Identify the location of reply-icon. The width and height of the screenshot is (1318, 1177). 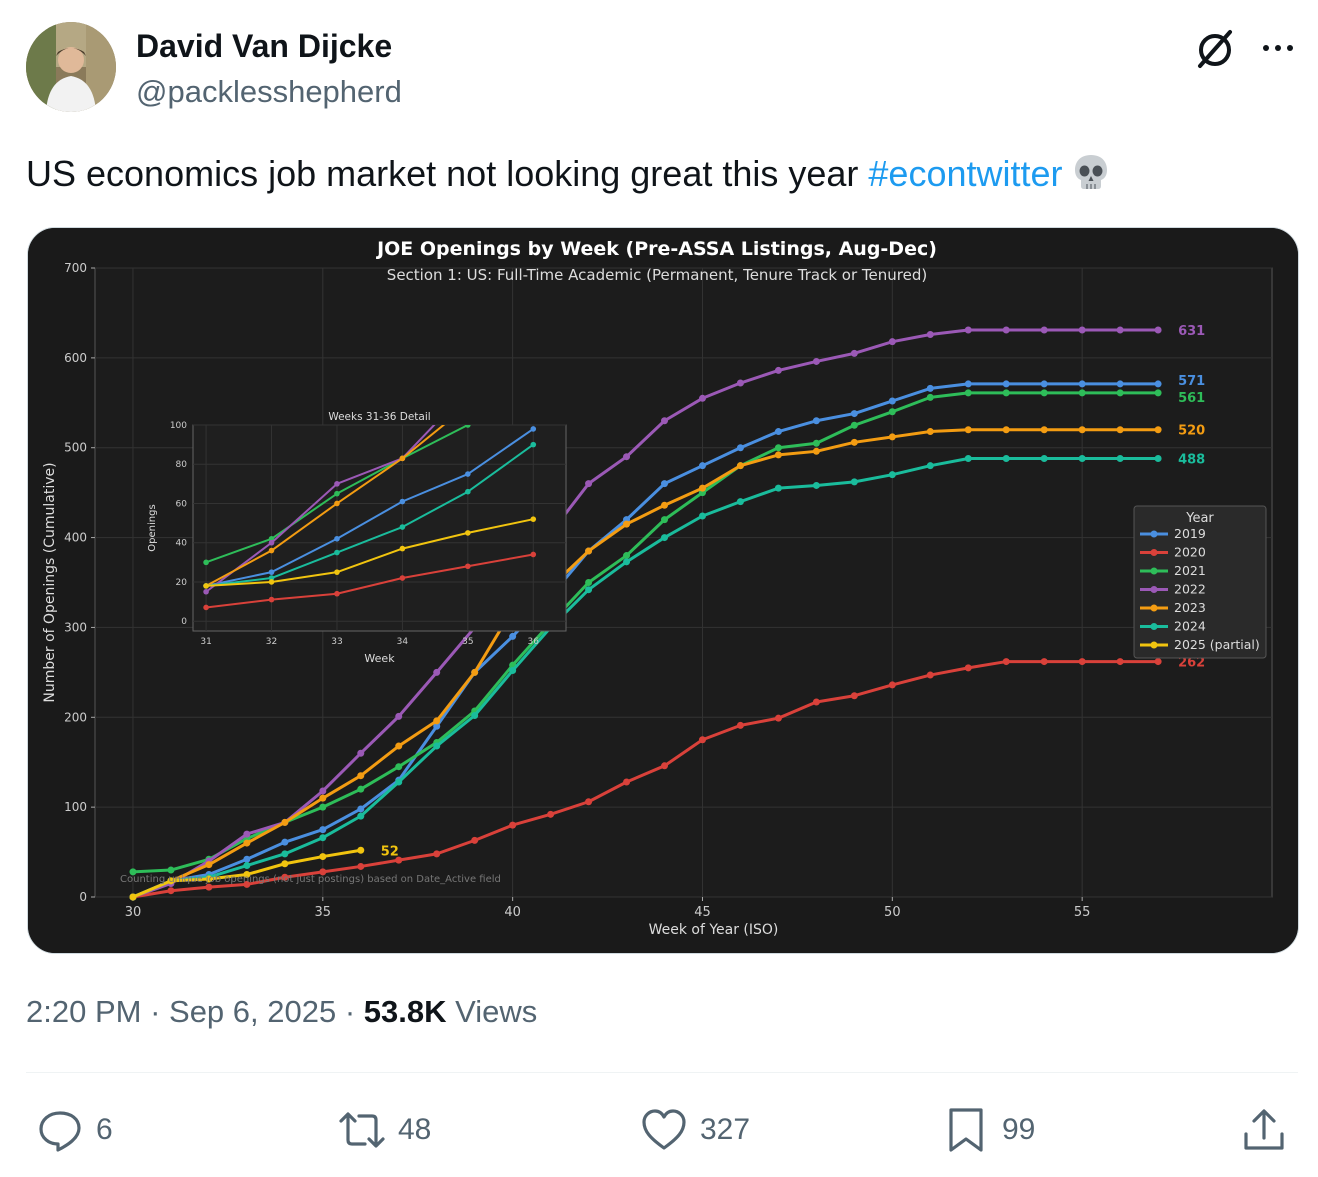
(60, 1131).